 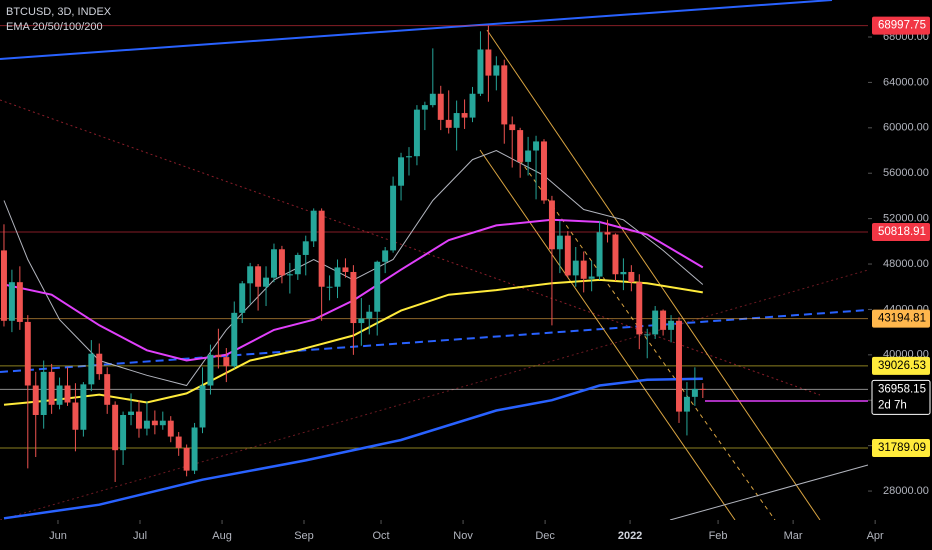 I want to click on y-tick-label: 48000.00, so click(x=906, y=264).